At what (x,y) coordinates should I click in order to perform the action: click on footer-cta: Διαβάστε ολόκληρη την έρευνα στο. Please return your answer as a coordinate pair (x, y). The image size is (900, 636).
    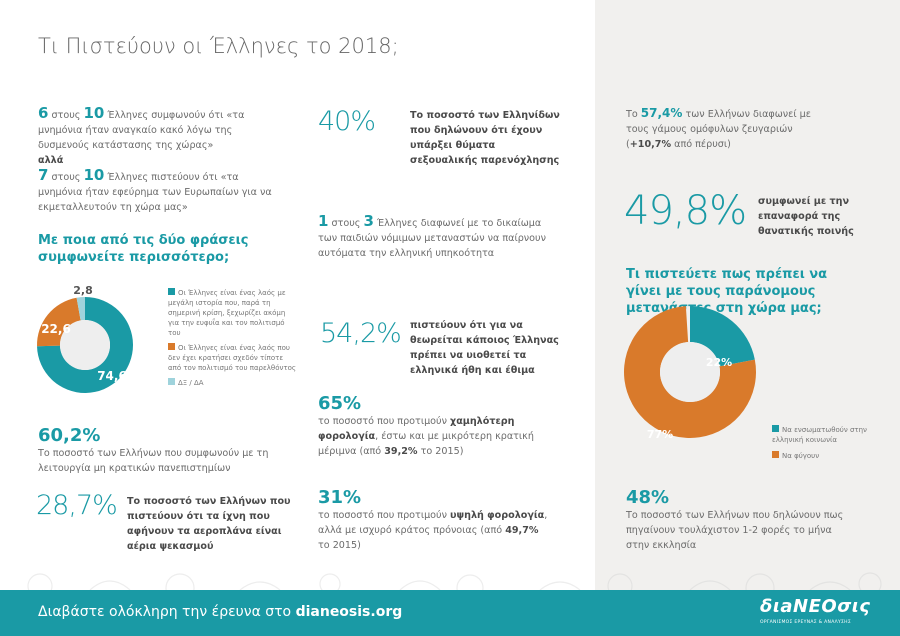
    Looking at the image, I should click on (167, 612).